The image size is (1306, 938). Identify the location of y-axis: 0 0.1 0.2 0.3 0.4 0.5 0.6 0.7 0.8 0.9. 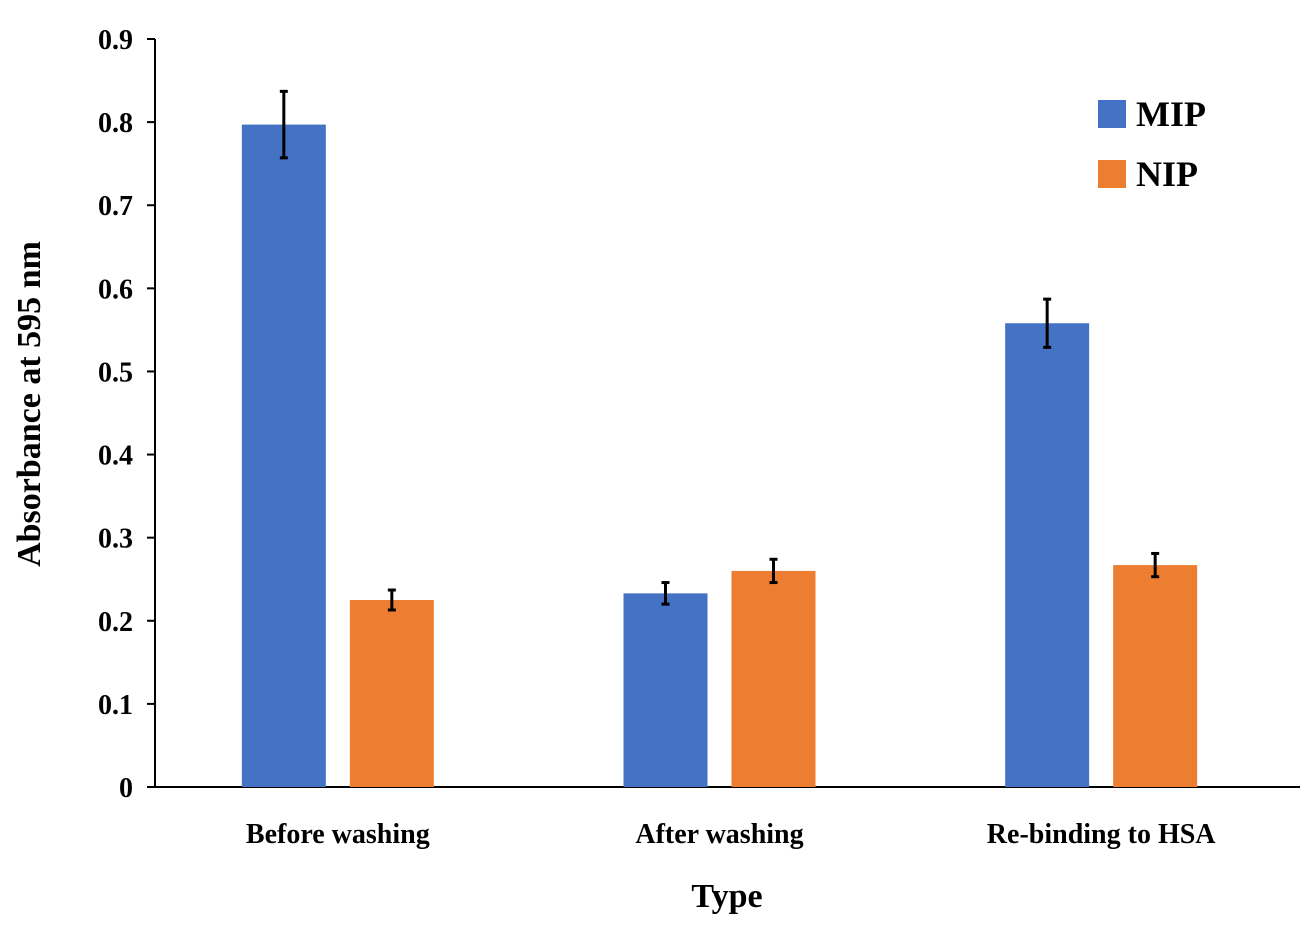
(127, 414).